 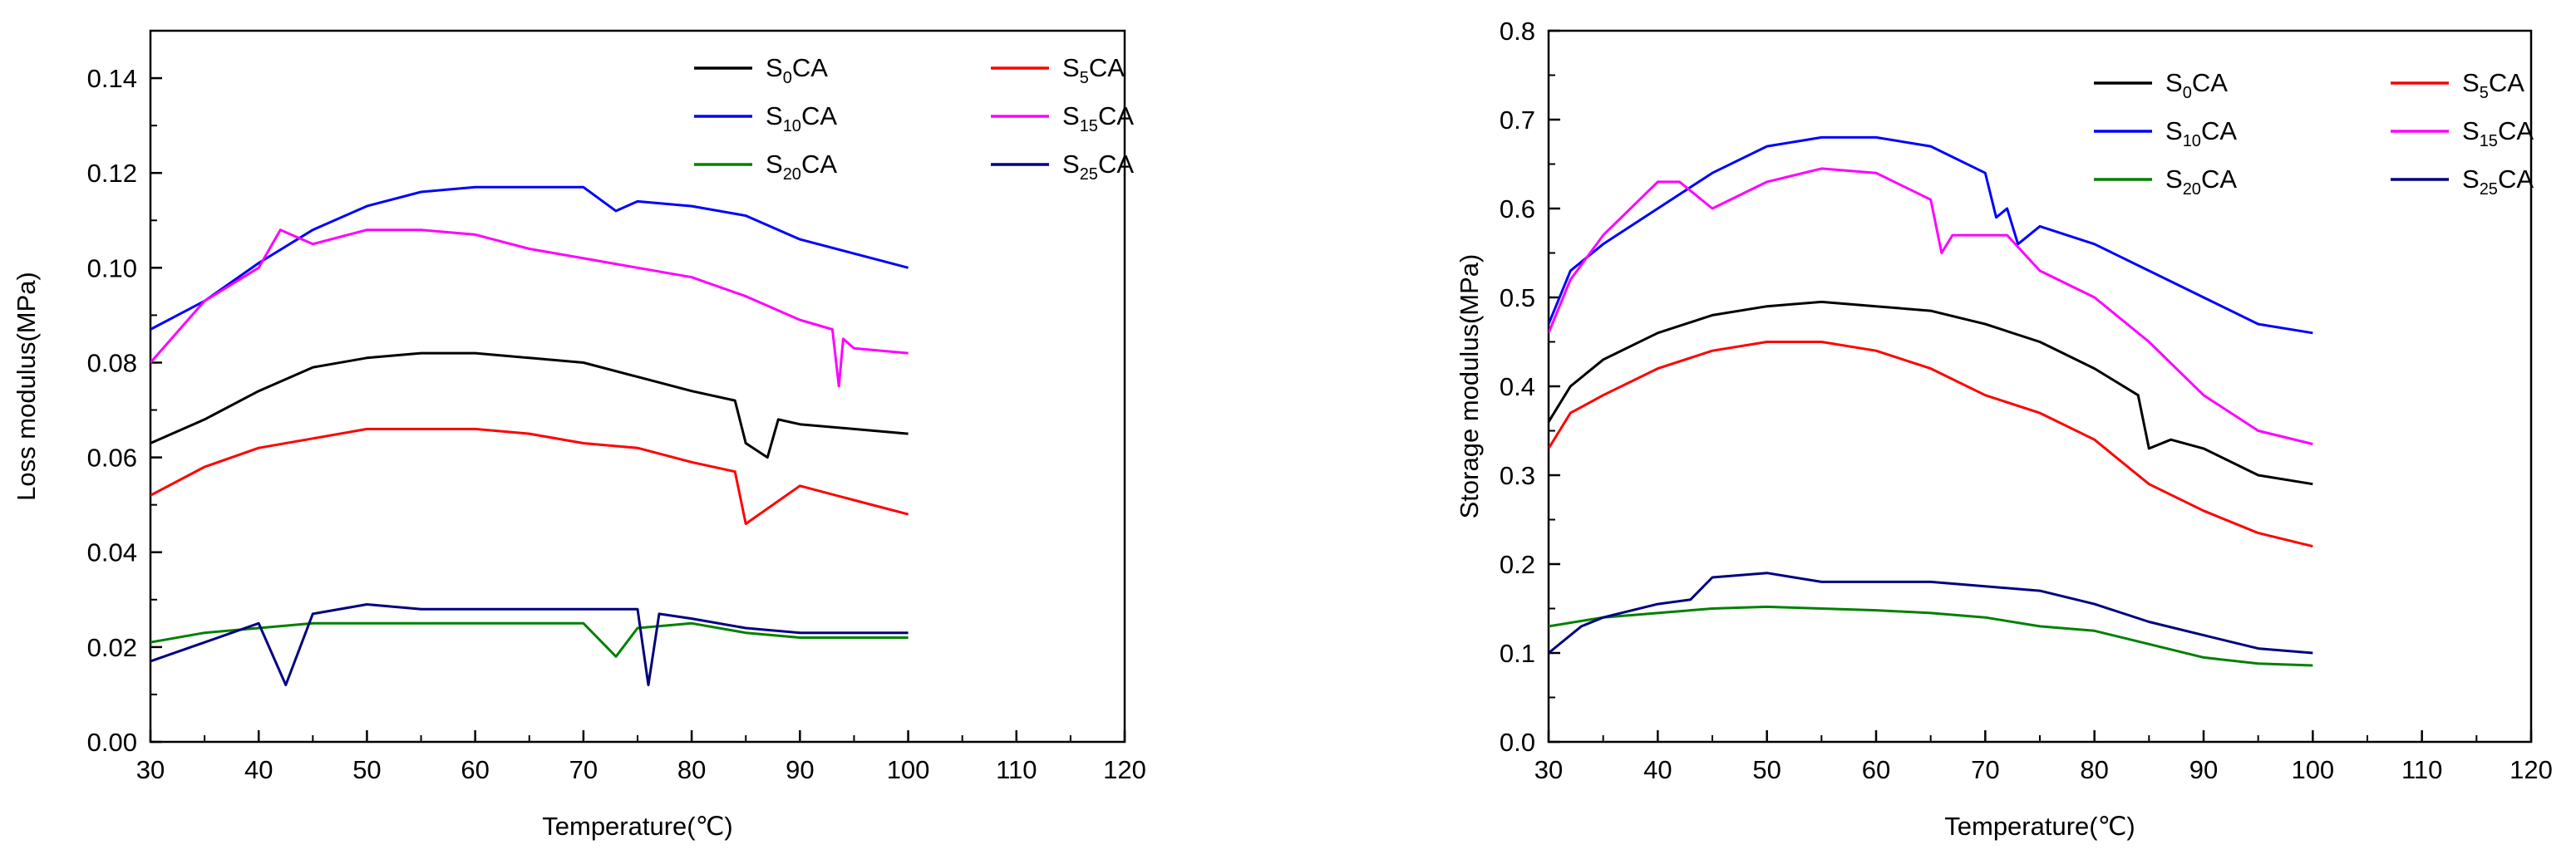 What do you see at coordinates (112, 552) in the screenshot?
I see `y-tick-label: 0.04` at bounding box center [112, 552].